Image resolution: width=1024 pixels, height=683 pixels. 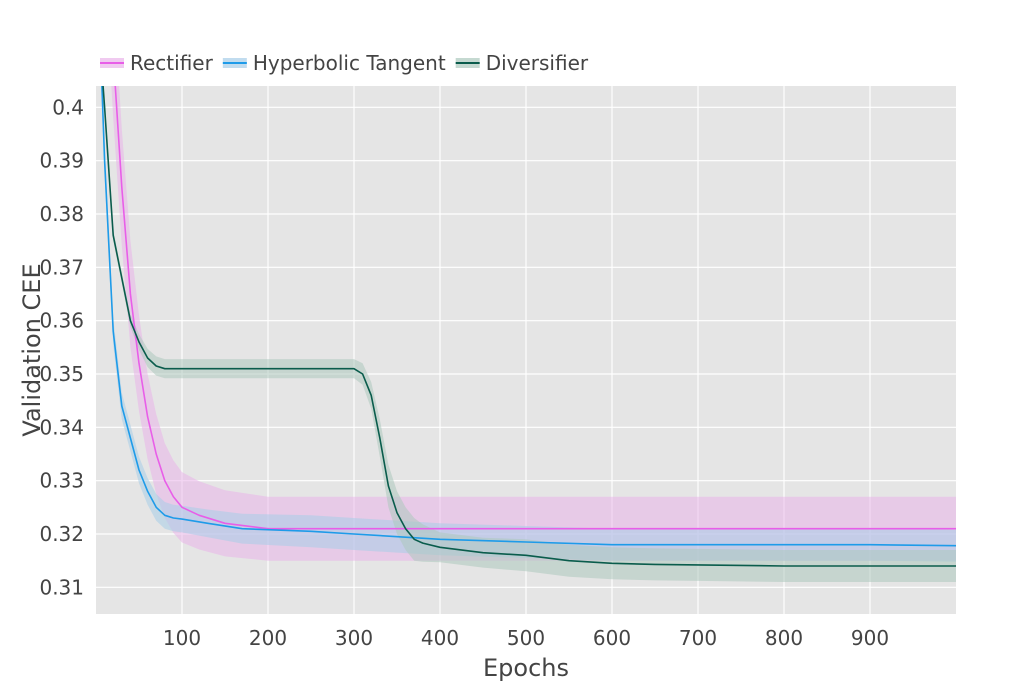 I want to click on y-axis-ticks: 0.31 0.32 0.33 0.34 0.35 0.36 0.37 0.38 0.39 0.4, so click(x=61, y=347).